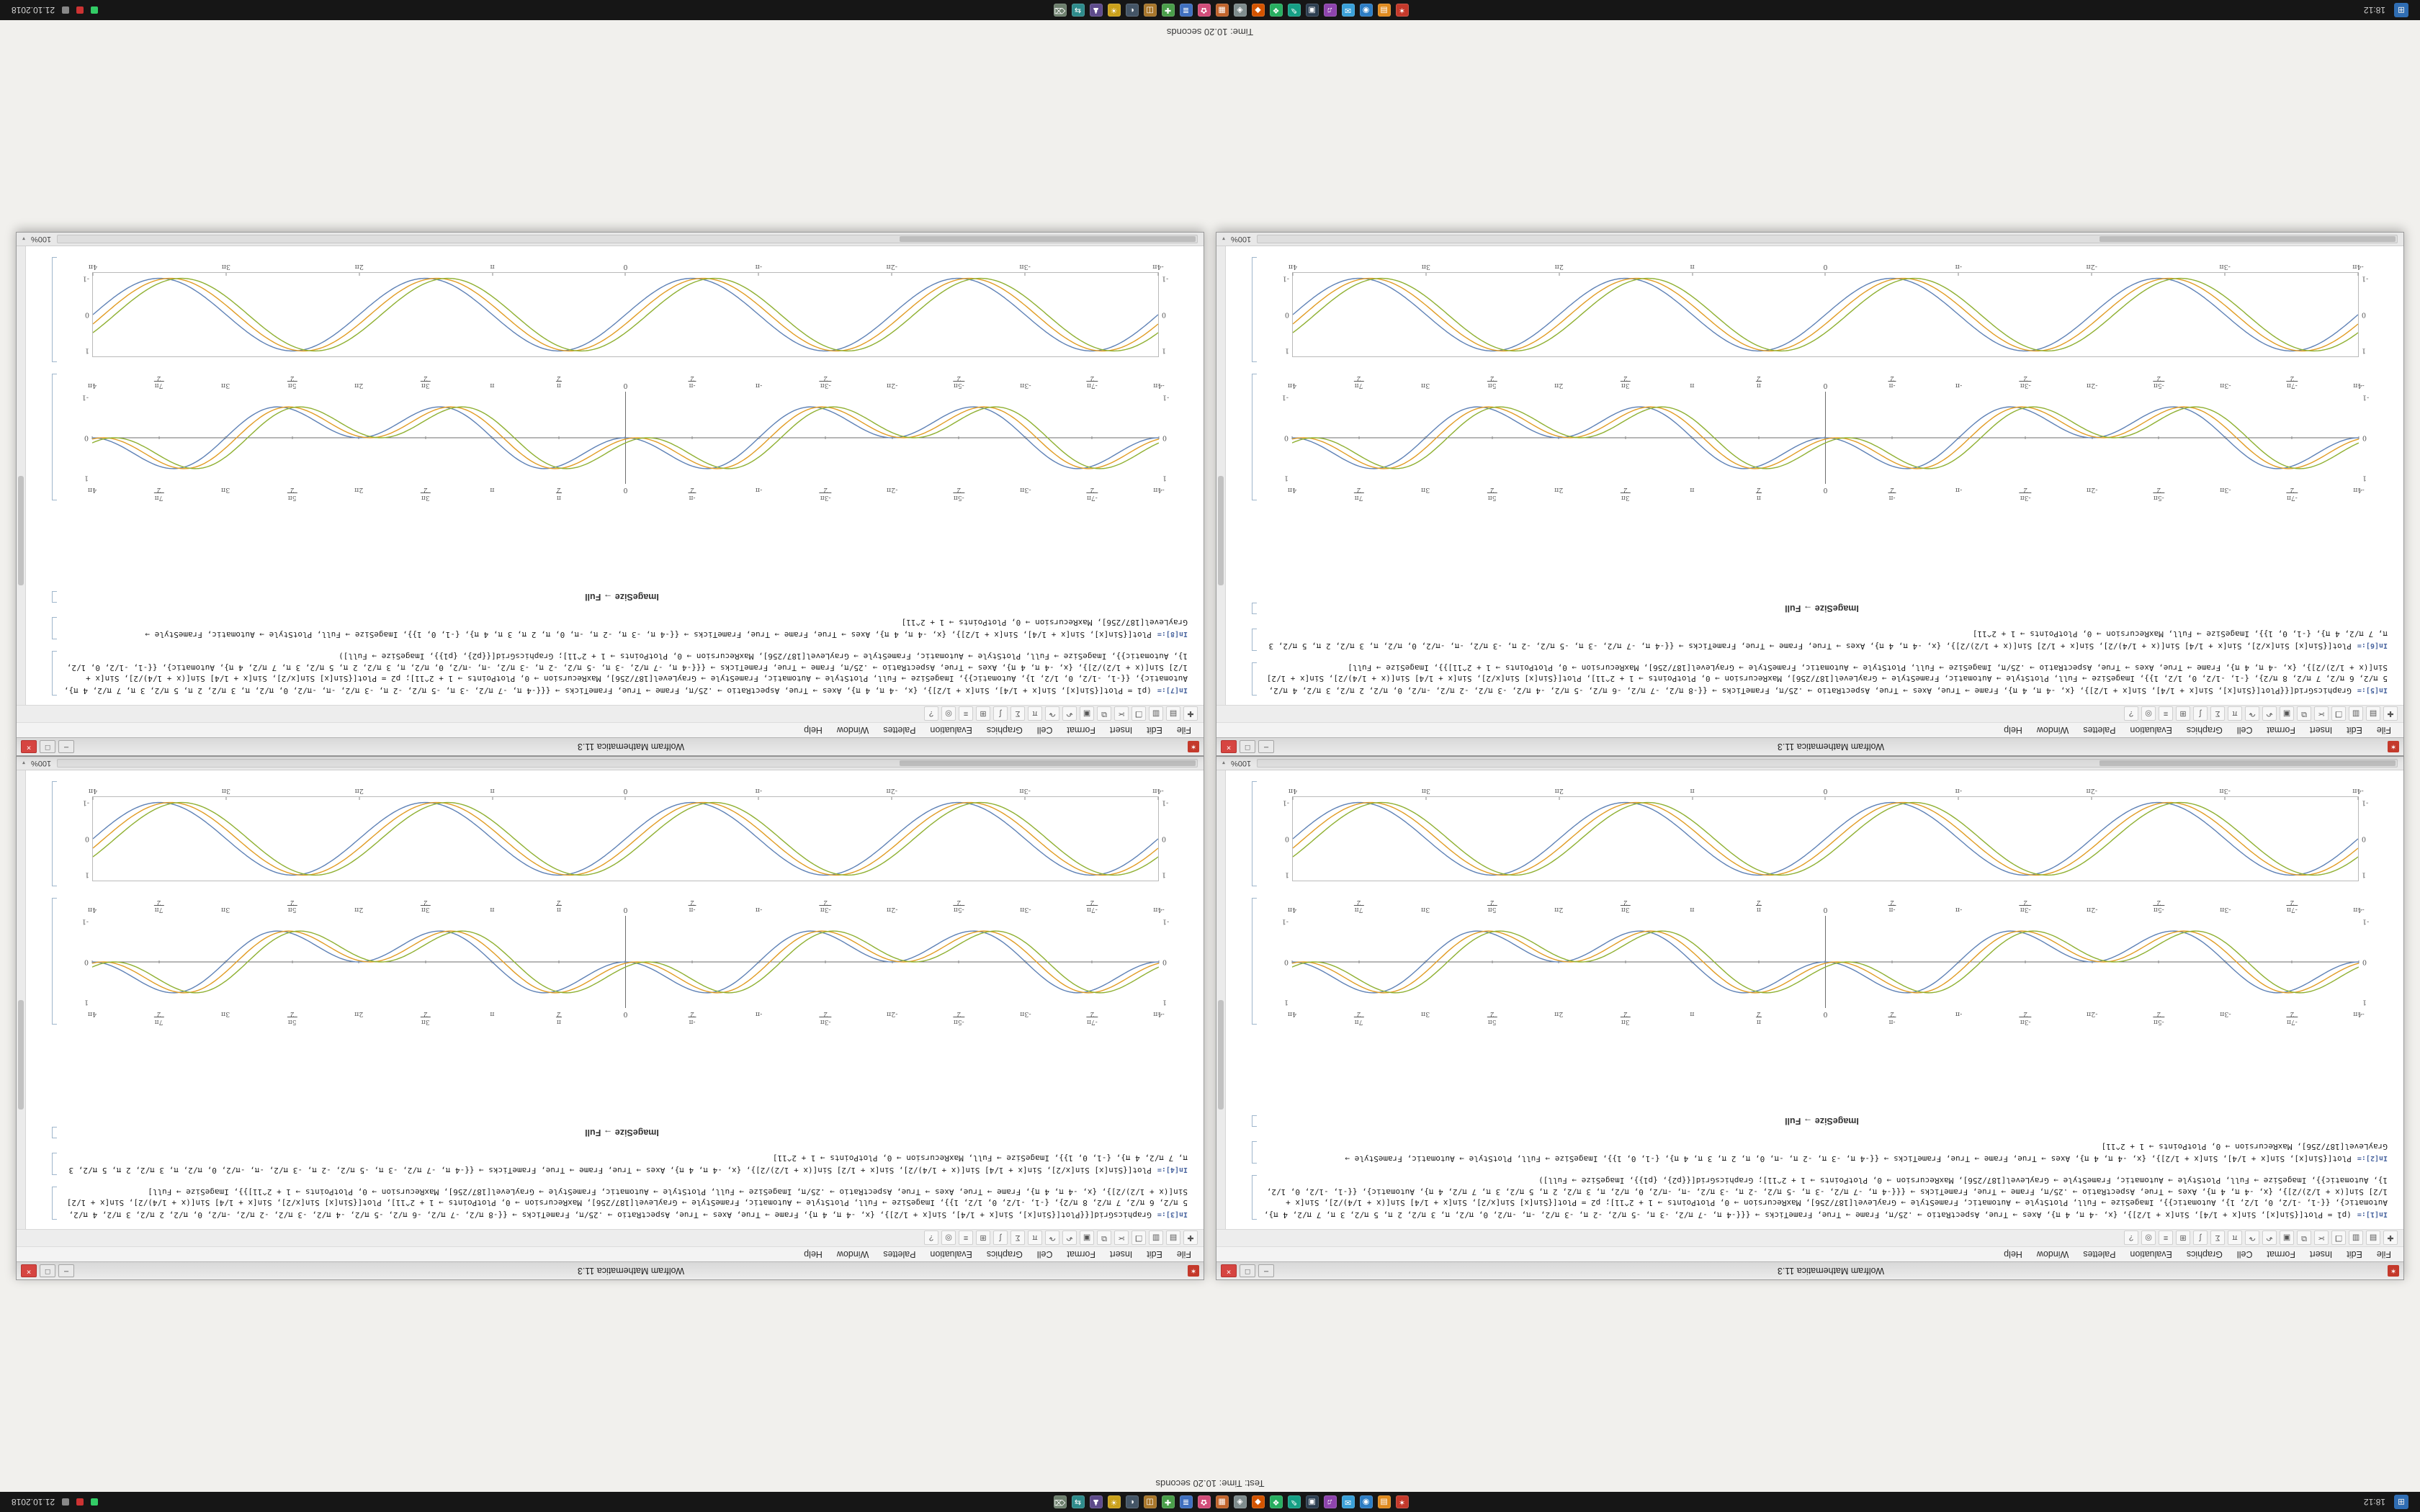 The height and width of the screenshot is (1512, 2420). I want to click on taskbar-icon-settings: ◈, so click(1240, 1501).